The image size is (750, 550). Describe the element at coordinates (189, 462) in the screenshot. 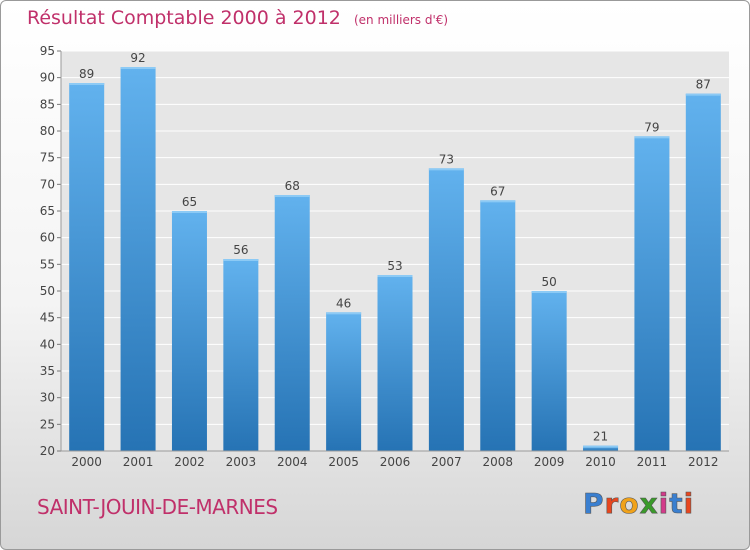

I see `x-tick-label: 2002` at that location.